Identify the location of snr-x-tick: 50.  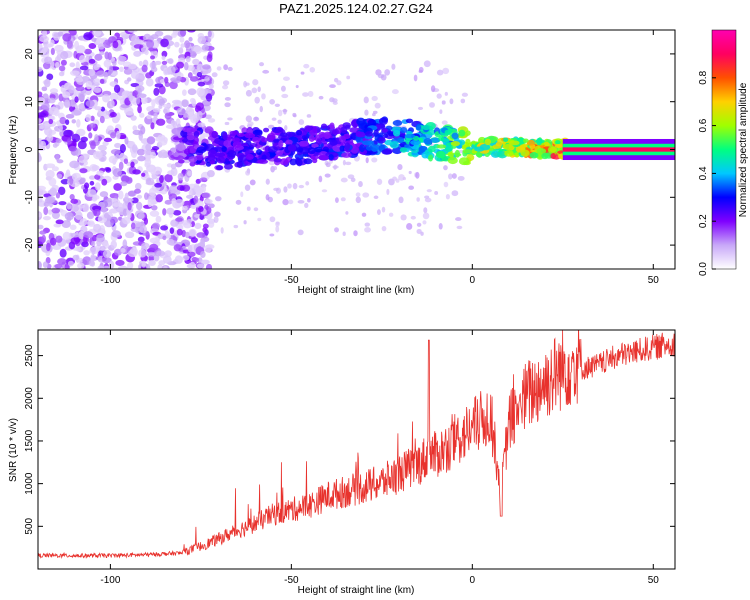
(654, 580).